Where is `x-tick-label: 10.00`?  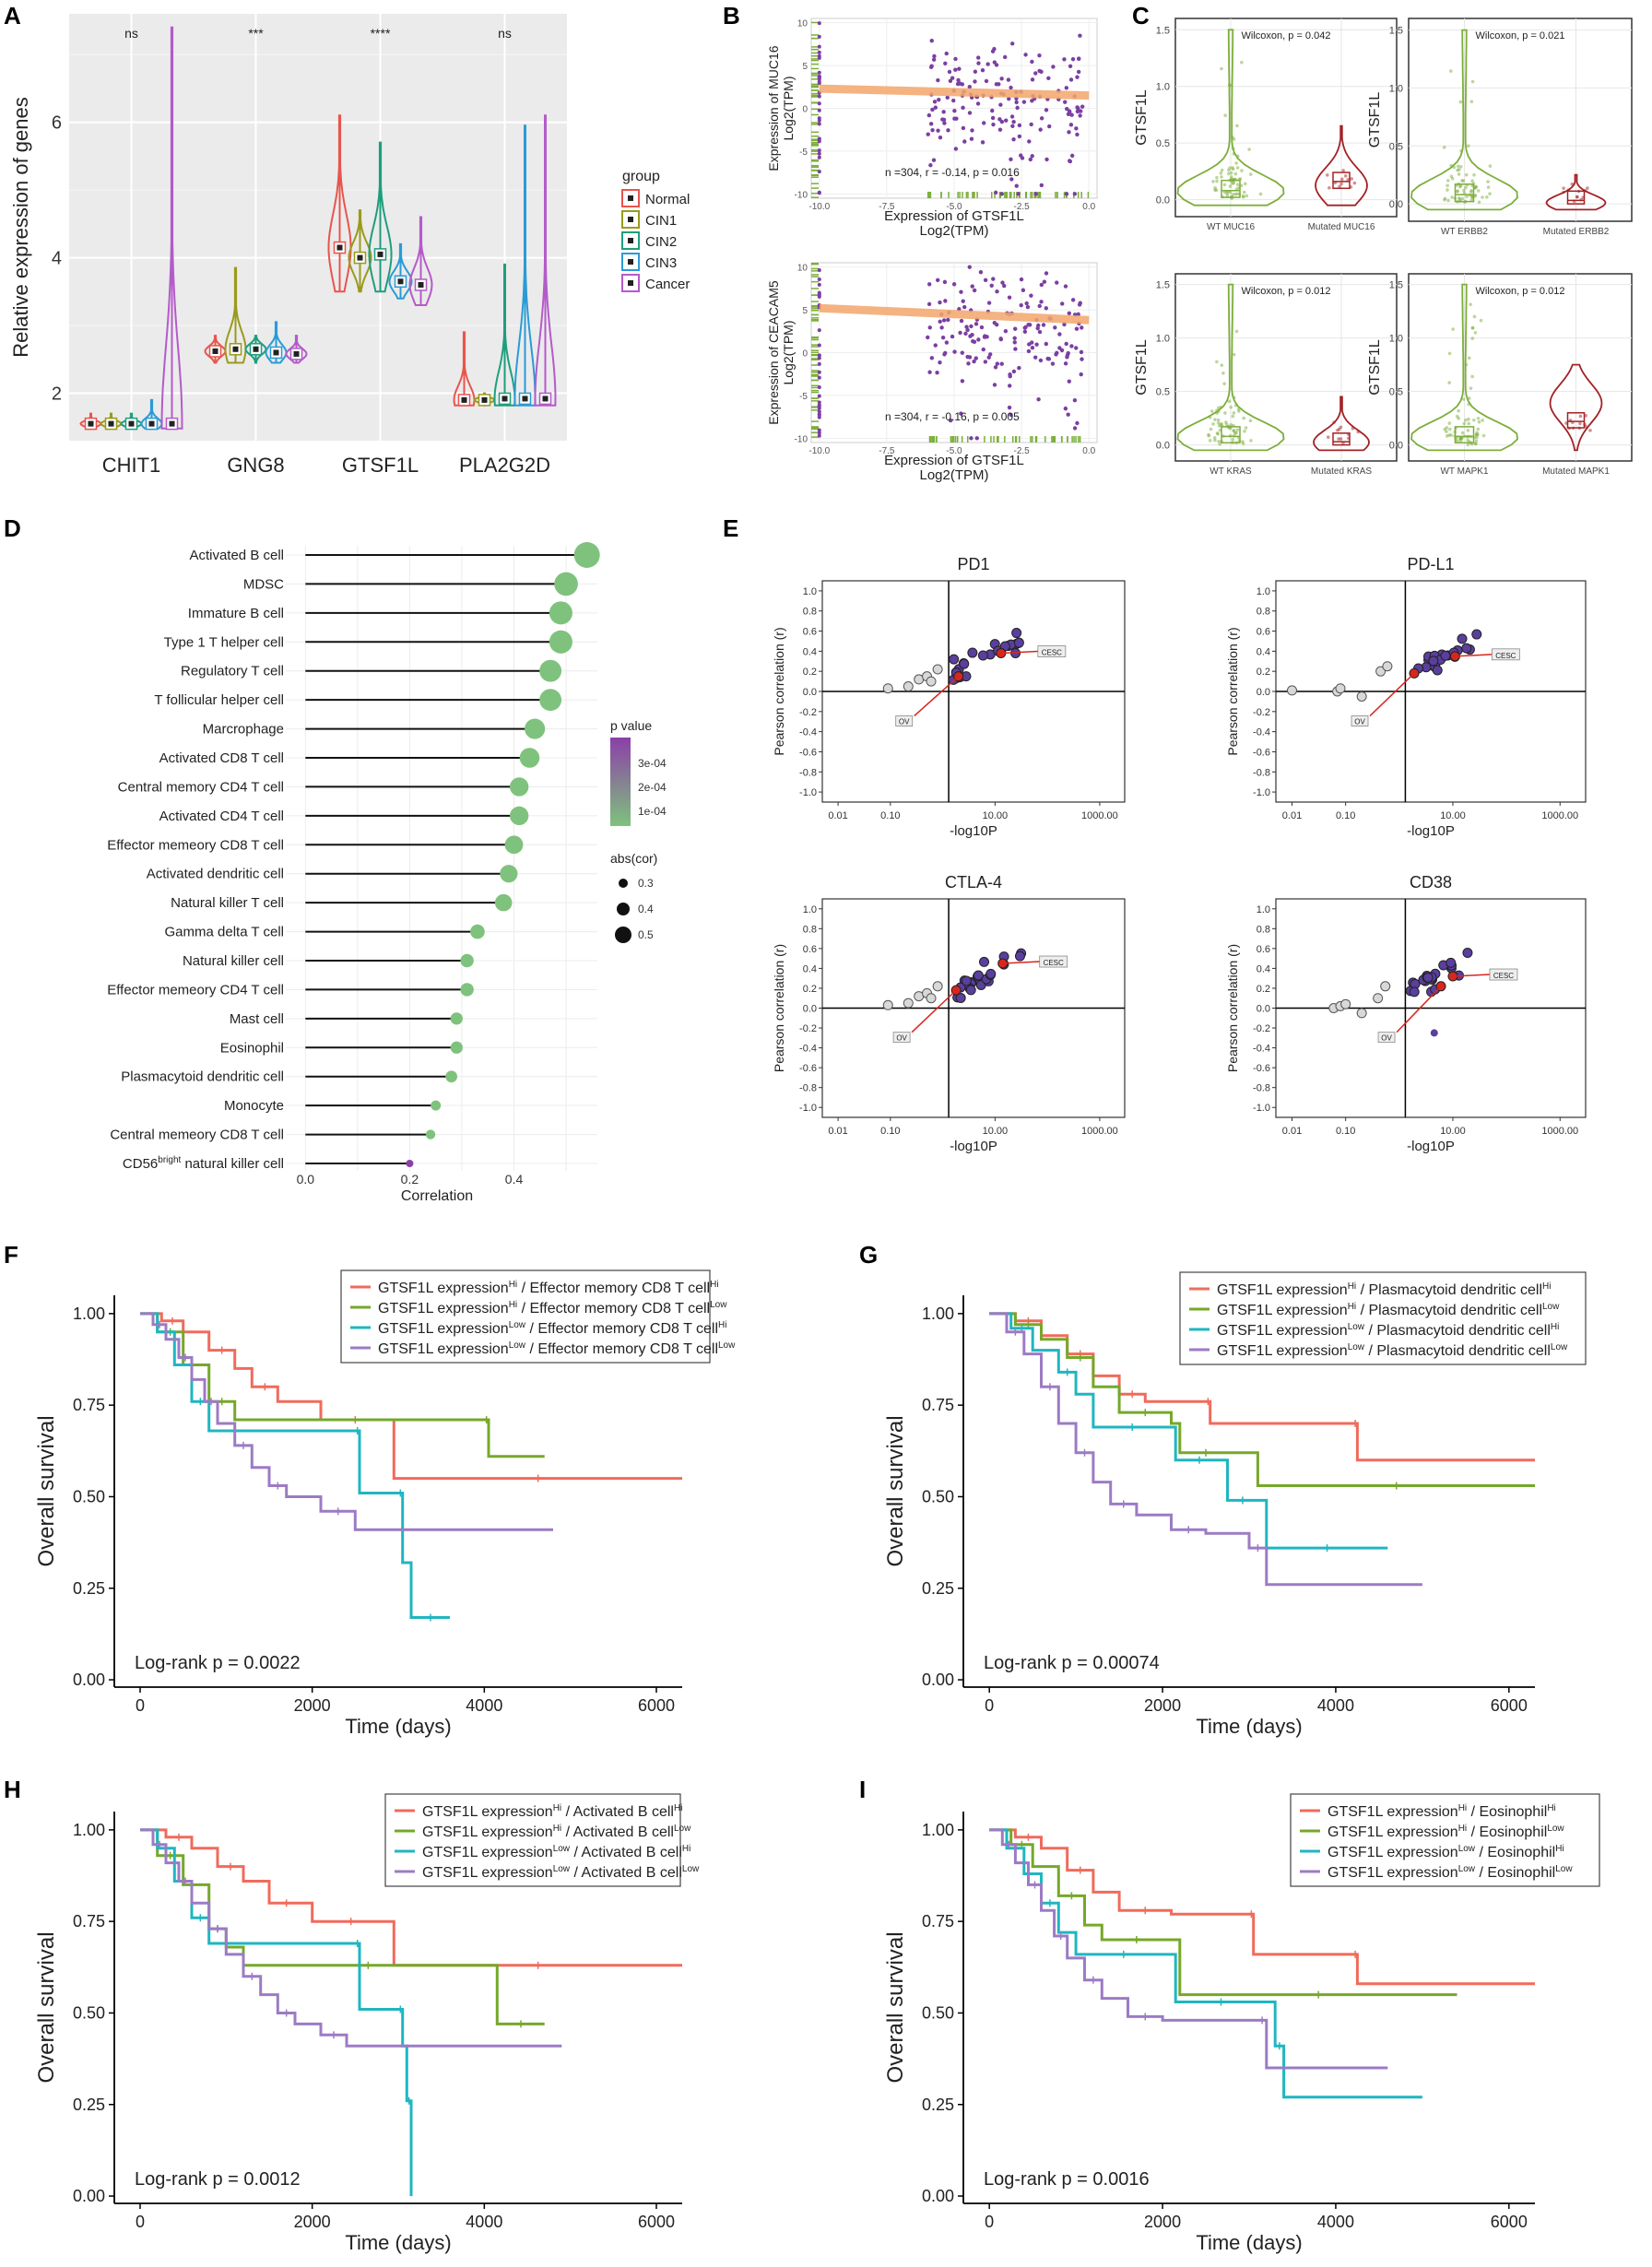
x-tick-label: 10.00 is located at coordinates (996, 1131).